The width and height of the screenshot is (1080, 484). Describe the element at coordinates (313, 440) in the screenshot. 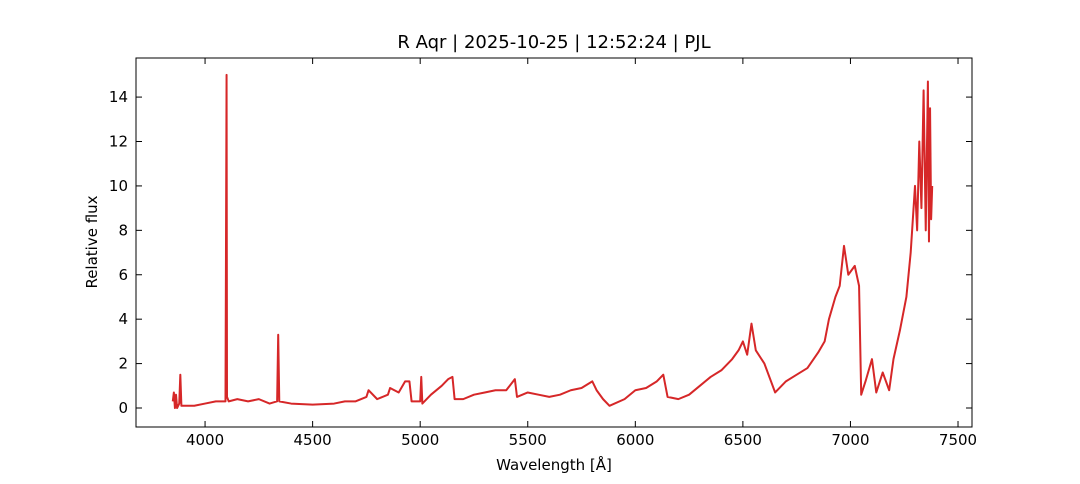

I see `x-tick-label: 4500` at that location.